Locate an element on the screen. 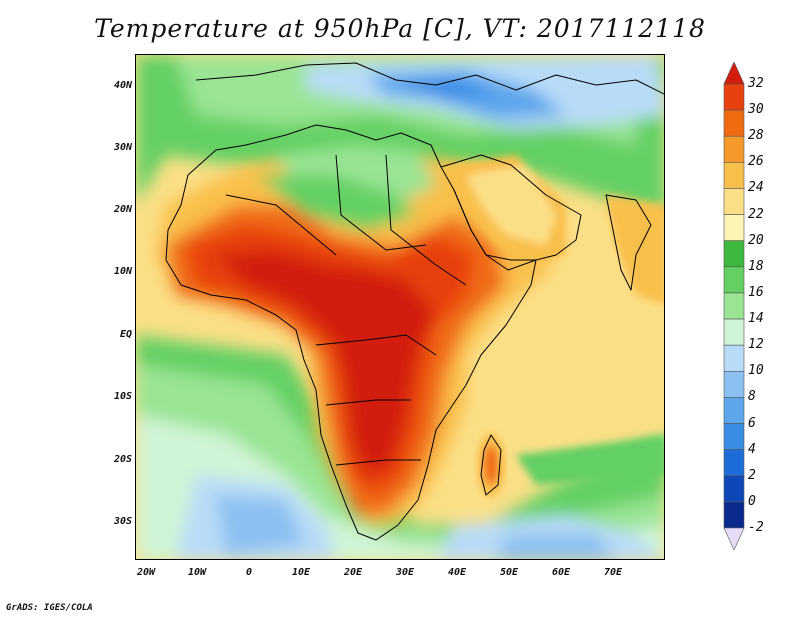 The image size is (800, 618). lon-label: 30E is located at coordinates (405, 572).